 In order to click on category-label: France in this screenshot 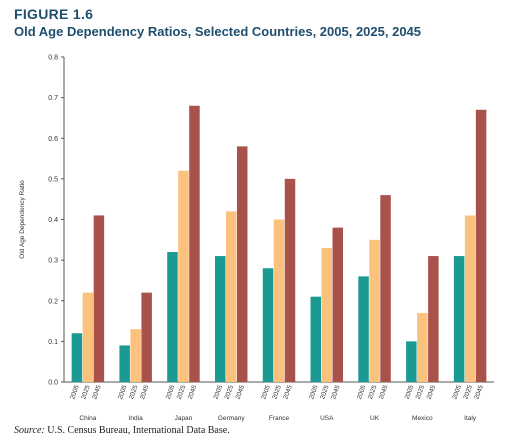, I will do `click(279, 418)`.